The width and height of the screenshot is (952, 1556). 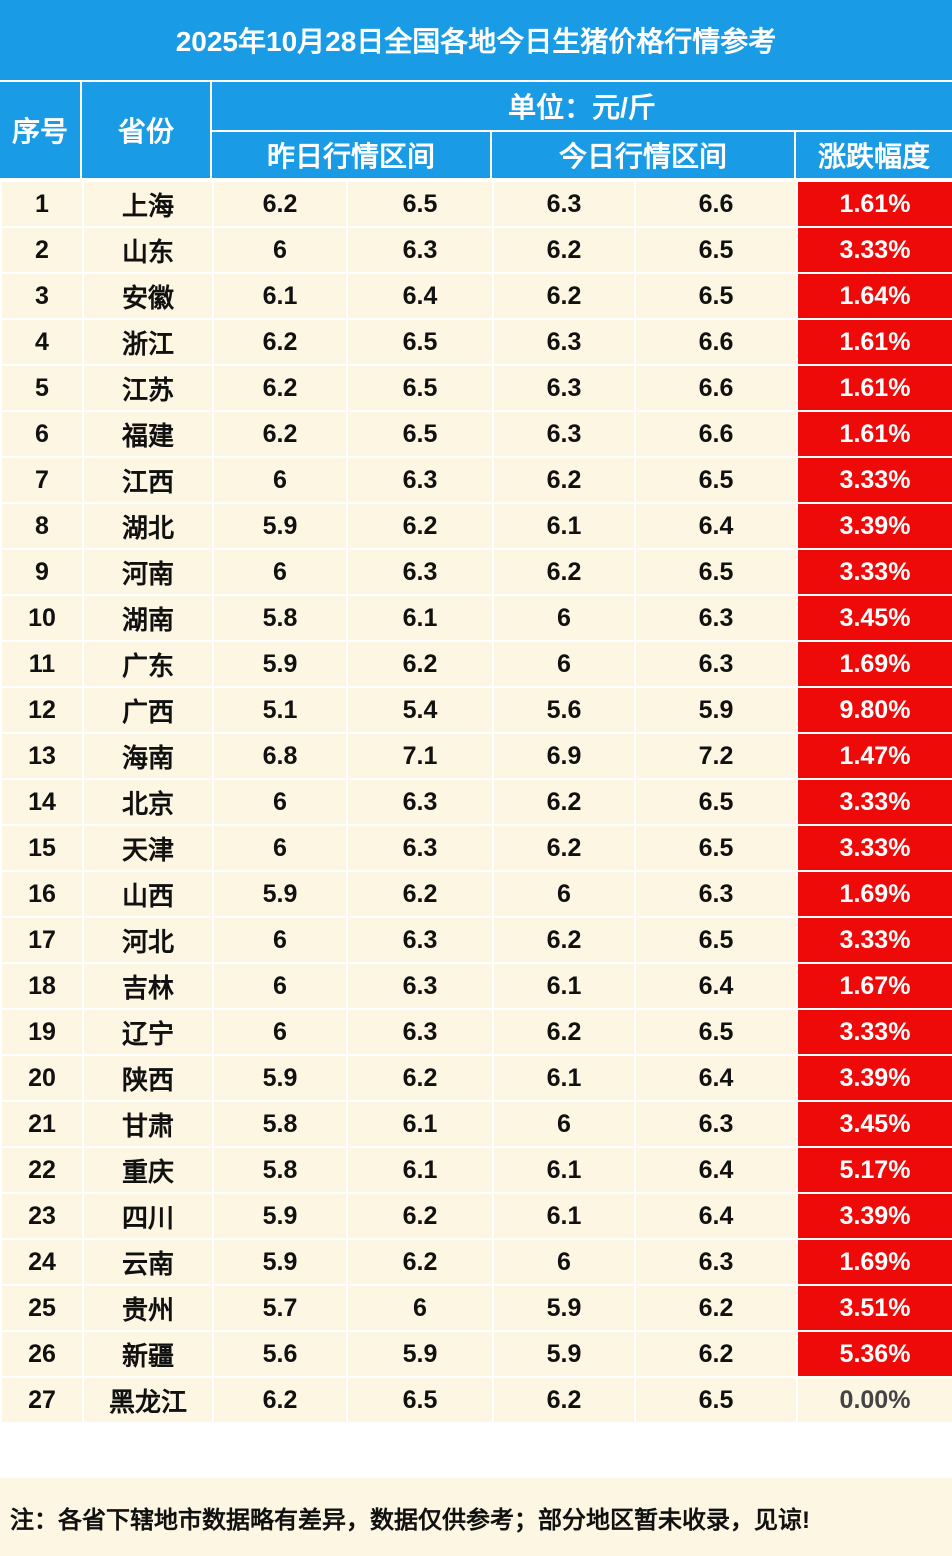 I want to click on yesterday-high: 5.9, so click(x=420, y=1354).